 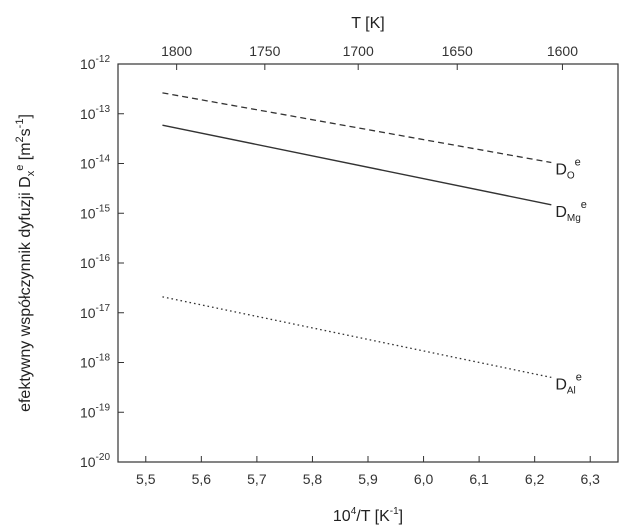 What do you see at coordinates (95, 312) in the screenshot?
I see `left-tick-label: 10-17` at bounding box center [95, 312].